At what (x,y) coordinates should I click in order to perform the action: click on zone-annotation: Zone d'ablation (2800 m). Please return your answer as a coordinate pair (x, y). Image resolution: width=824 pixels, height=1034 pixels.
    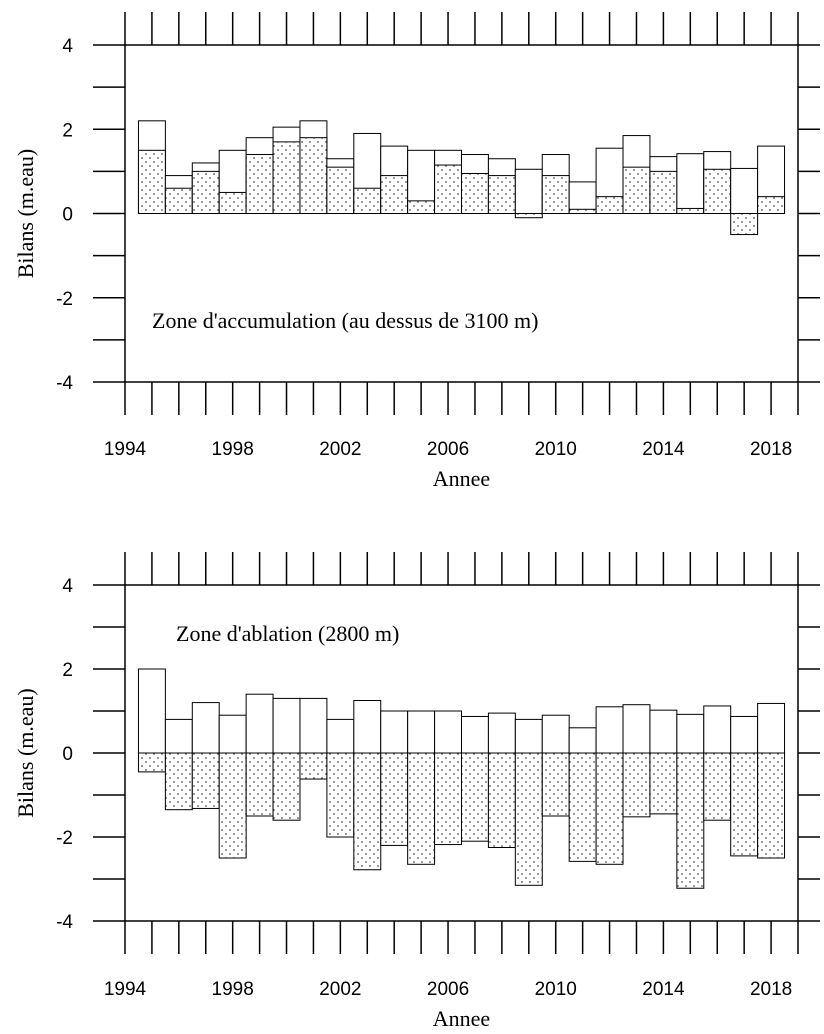
    Looking at the image, I should click on (287, 633).